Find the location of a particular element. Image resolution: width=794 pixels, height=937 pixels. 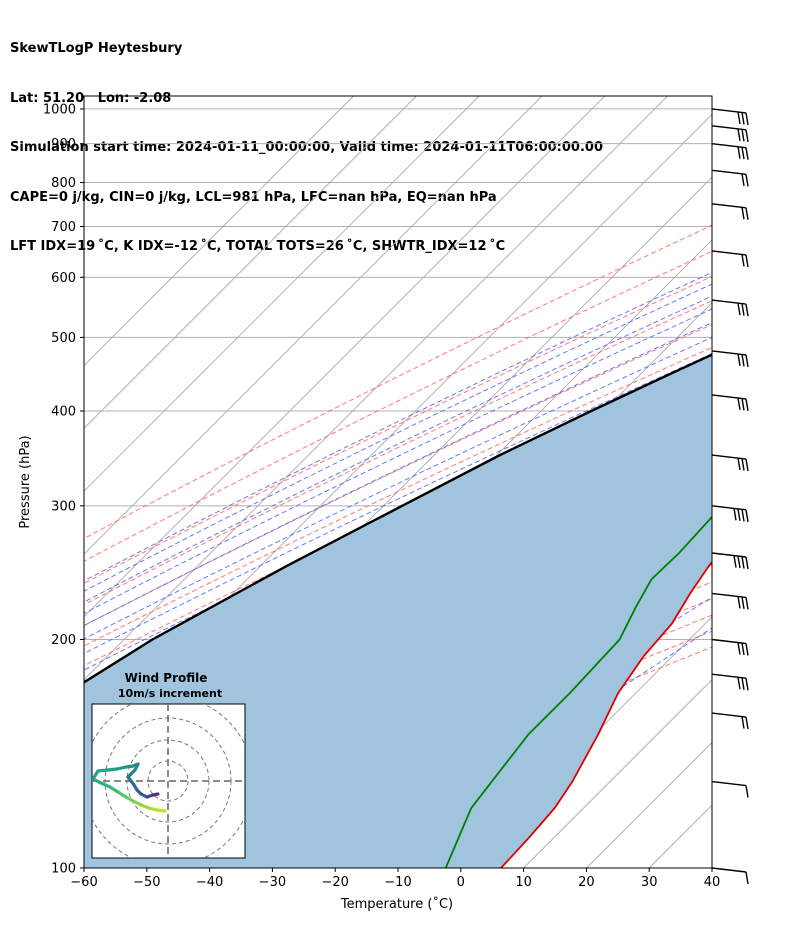

x-tick-label: 40 is located at coordinates (712, 882).